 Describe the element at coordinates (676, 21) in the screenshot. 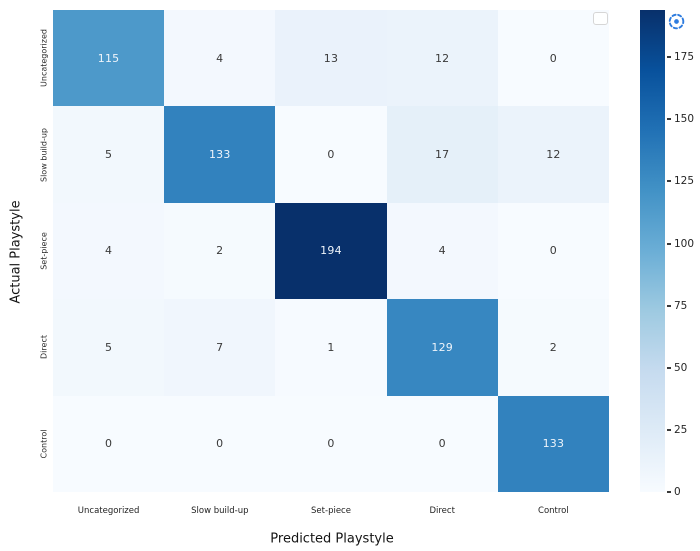

I see `image-loading-icon` at that location.